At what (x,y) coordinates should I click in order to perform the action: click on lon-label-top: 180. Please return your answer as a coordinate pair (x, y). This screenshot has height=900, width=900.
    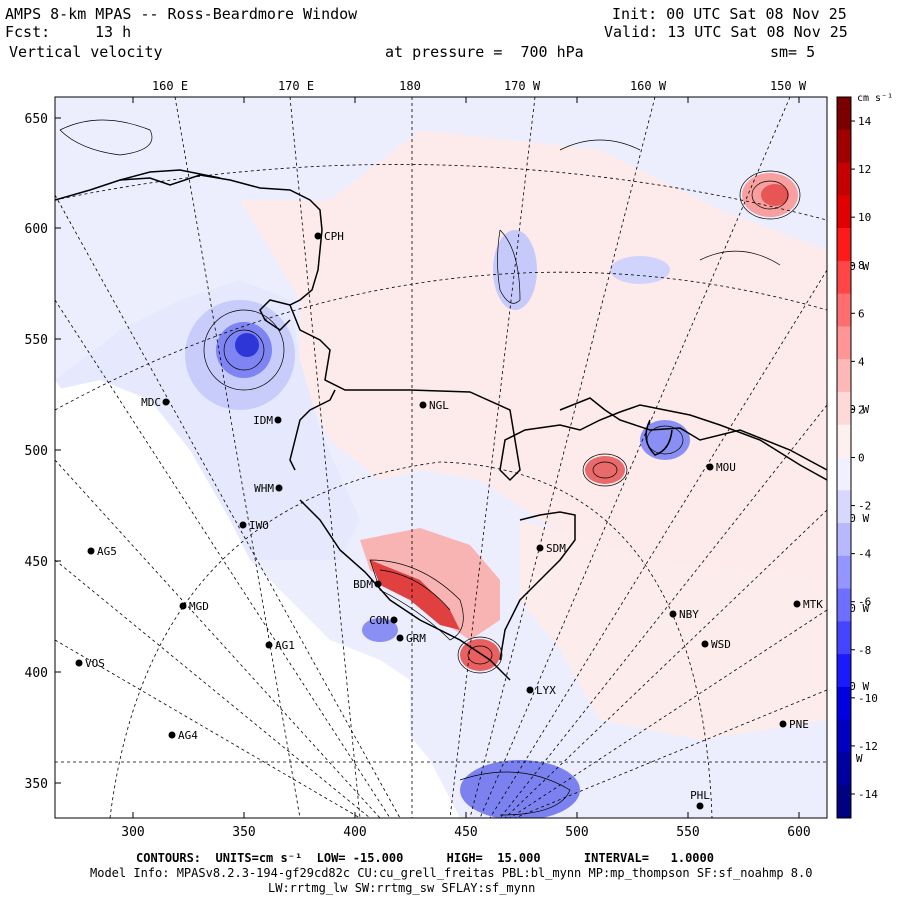
    Looking at the image, I should click on (410, 86).